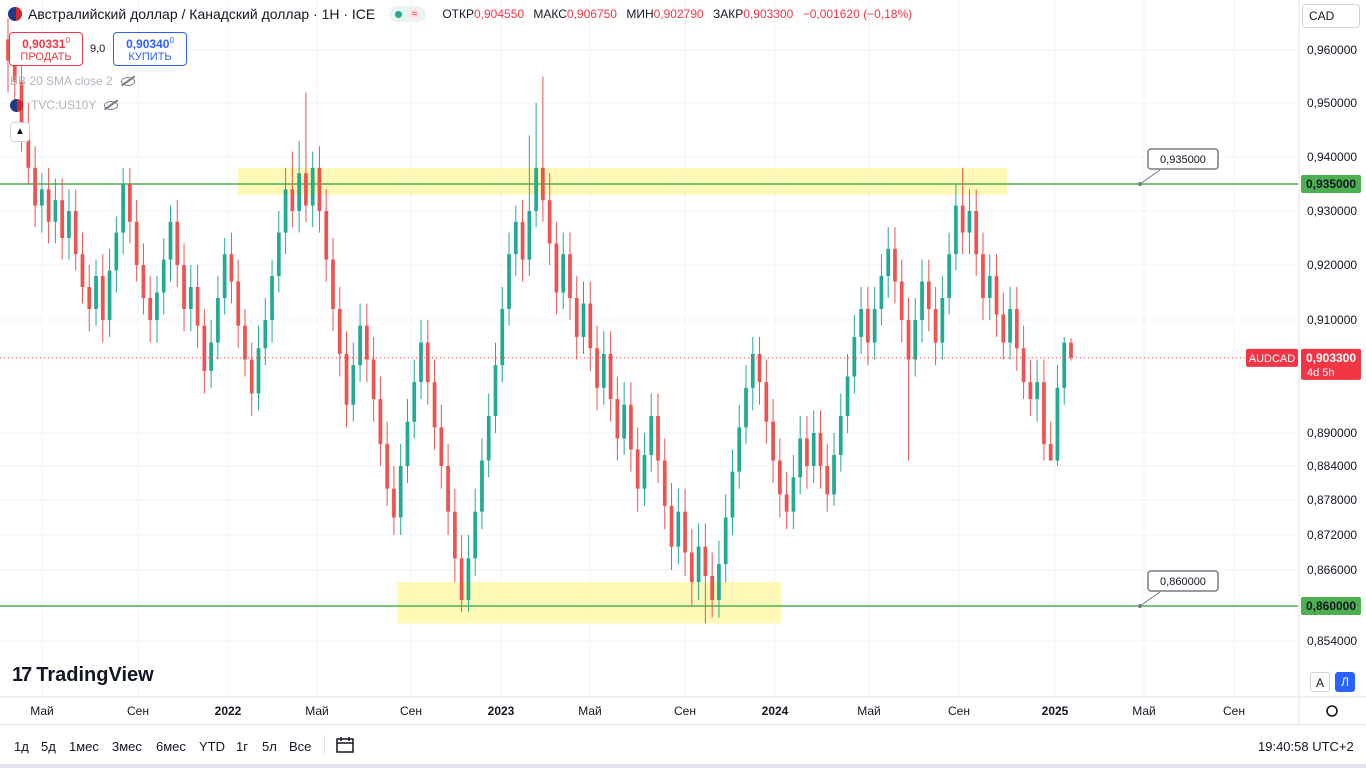 The width and height of the screenshot is (1366, 768). Describe the element at coordinates (775, 711) in the screenshot. I see `x-tick-label: 2024` at that location.